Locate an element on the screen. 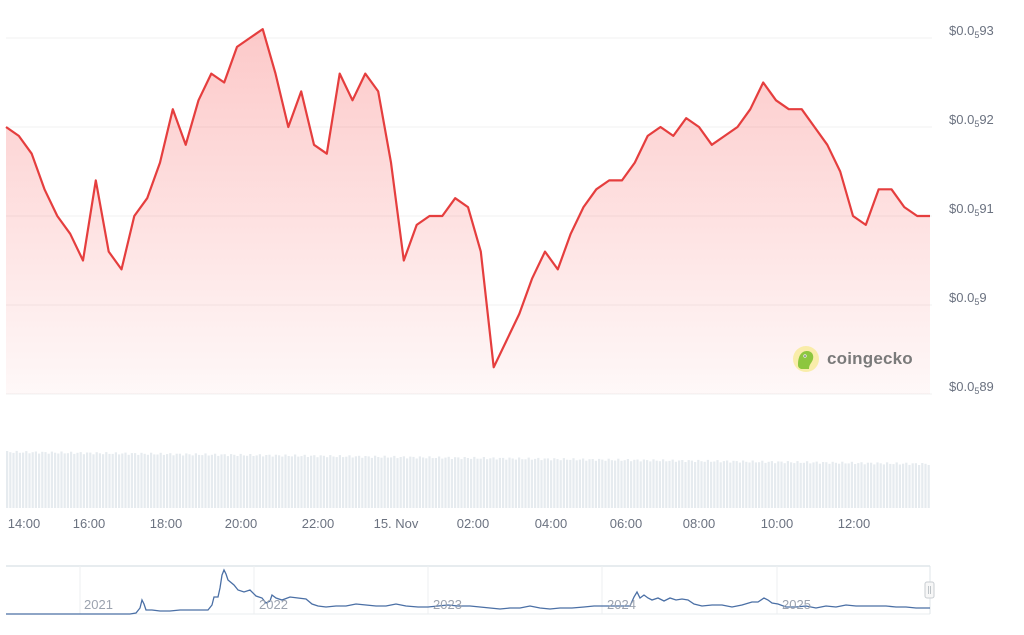  navigator is located at coordinates (470, 590).